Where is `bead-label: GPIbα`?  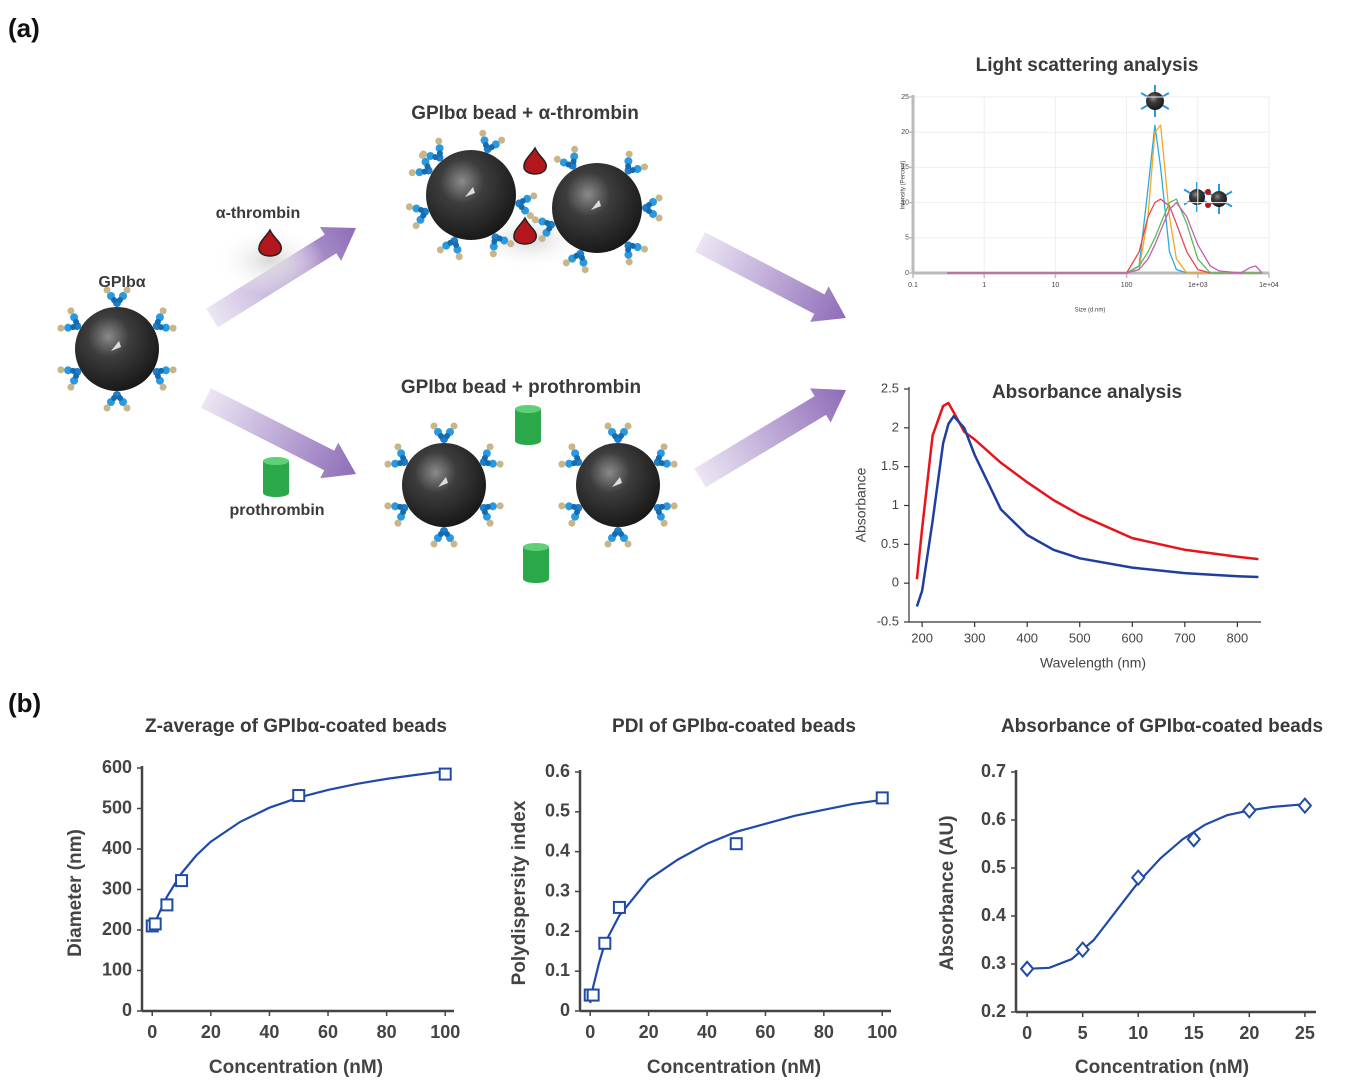
bead-label: GPIbα is located at coordinates (121, 282).